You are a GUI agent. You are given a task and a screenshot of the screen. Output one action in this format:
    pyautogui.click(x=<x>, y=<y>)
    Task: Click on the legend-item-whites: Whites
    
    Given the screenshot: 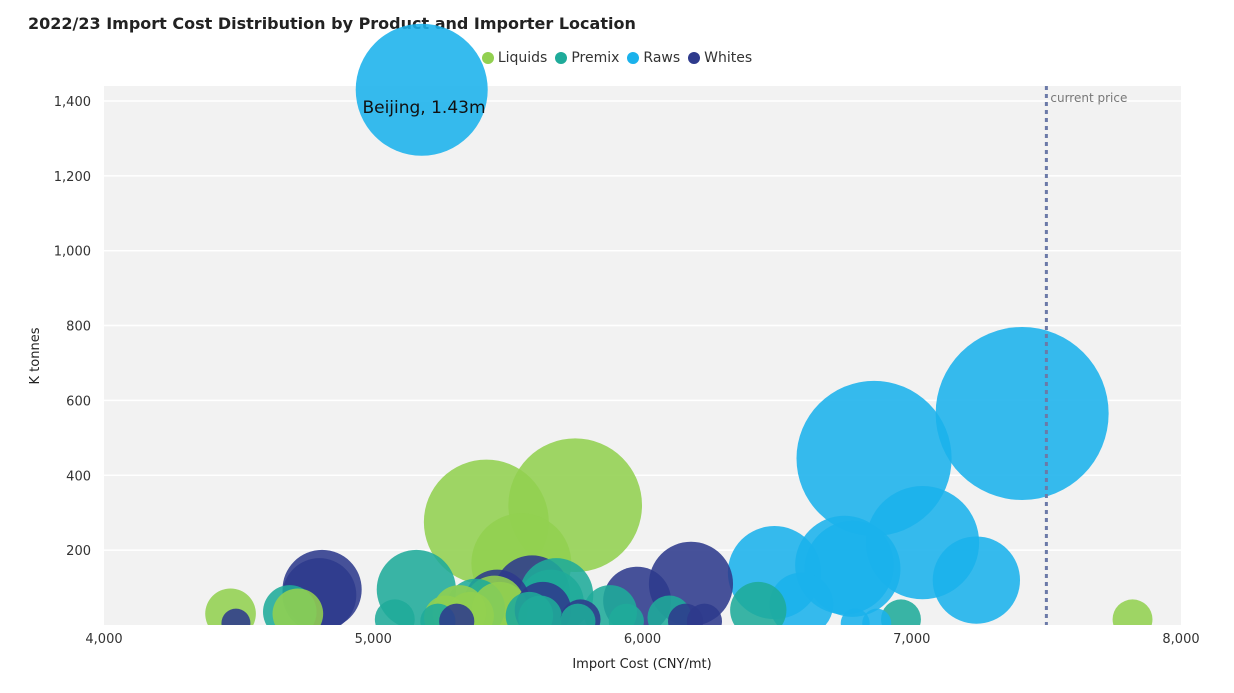 What is the action you would take?
    pyautogui.click(x=720, y=58)
    